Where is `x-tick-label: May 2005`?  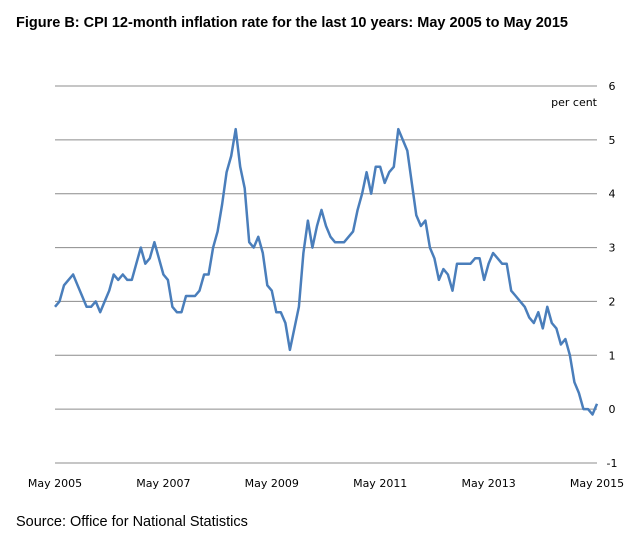
x-tick-label: May 2005 is located at coordinates (55, 483).